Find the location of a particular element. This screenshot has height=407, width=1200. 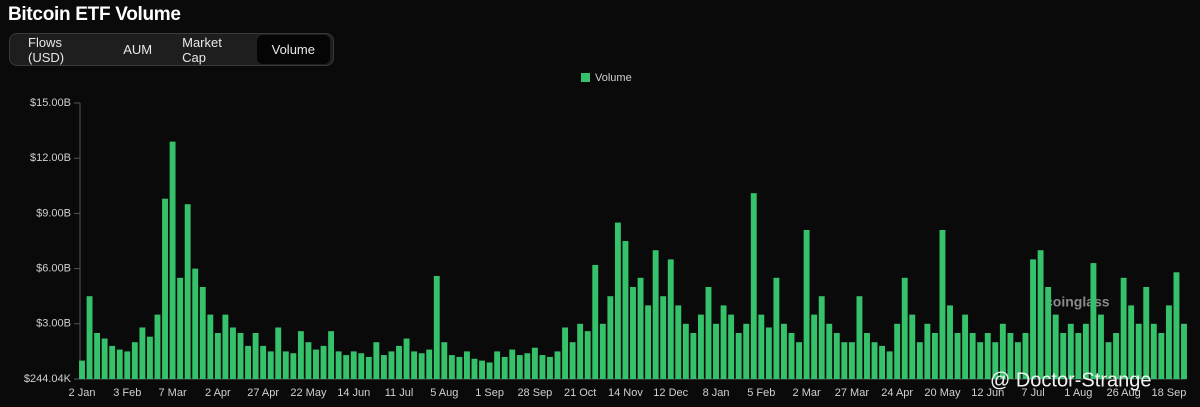

tab: Market Cap is located at coordinates (202, 49).